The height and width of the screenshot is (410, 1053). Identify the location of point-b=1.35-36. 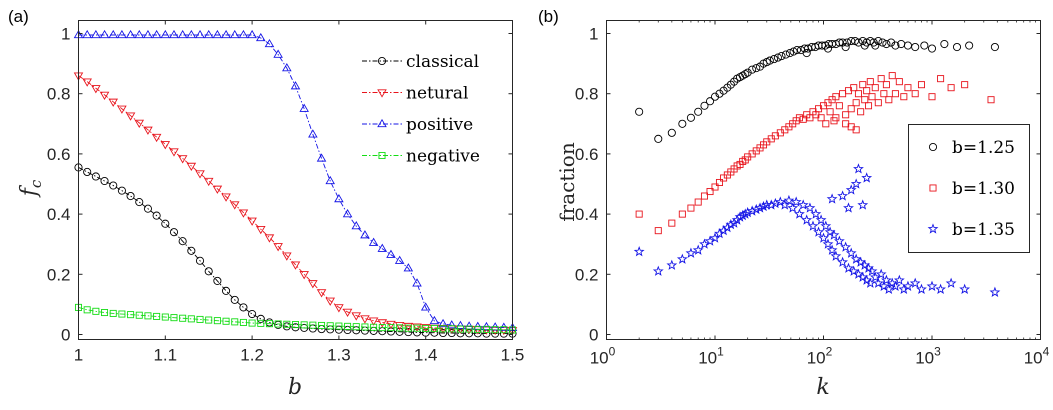
(816, 213).